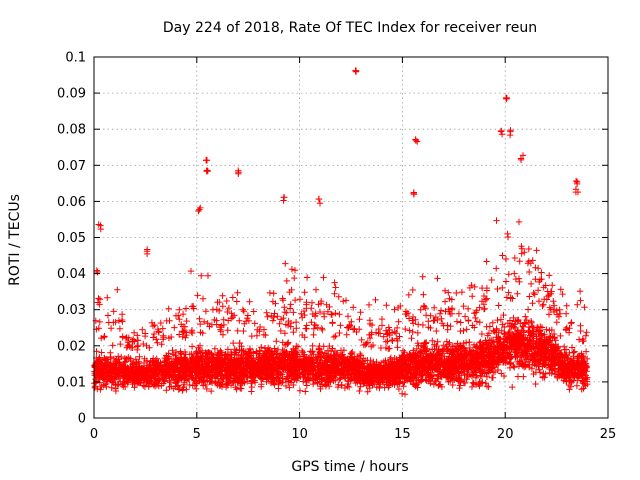  Describe the element at coordinates (71, 166) in the screenshot. I see `y-tick-label: 0.07` at that location.